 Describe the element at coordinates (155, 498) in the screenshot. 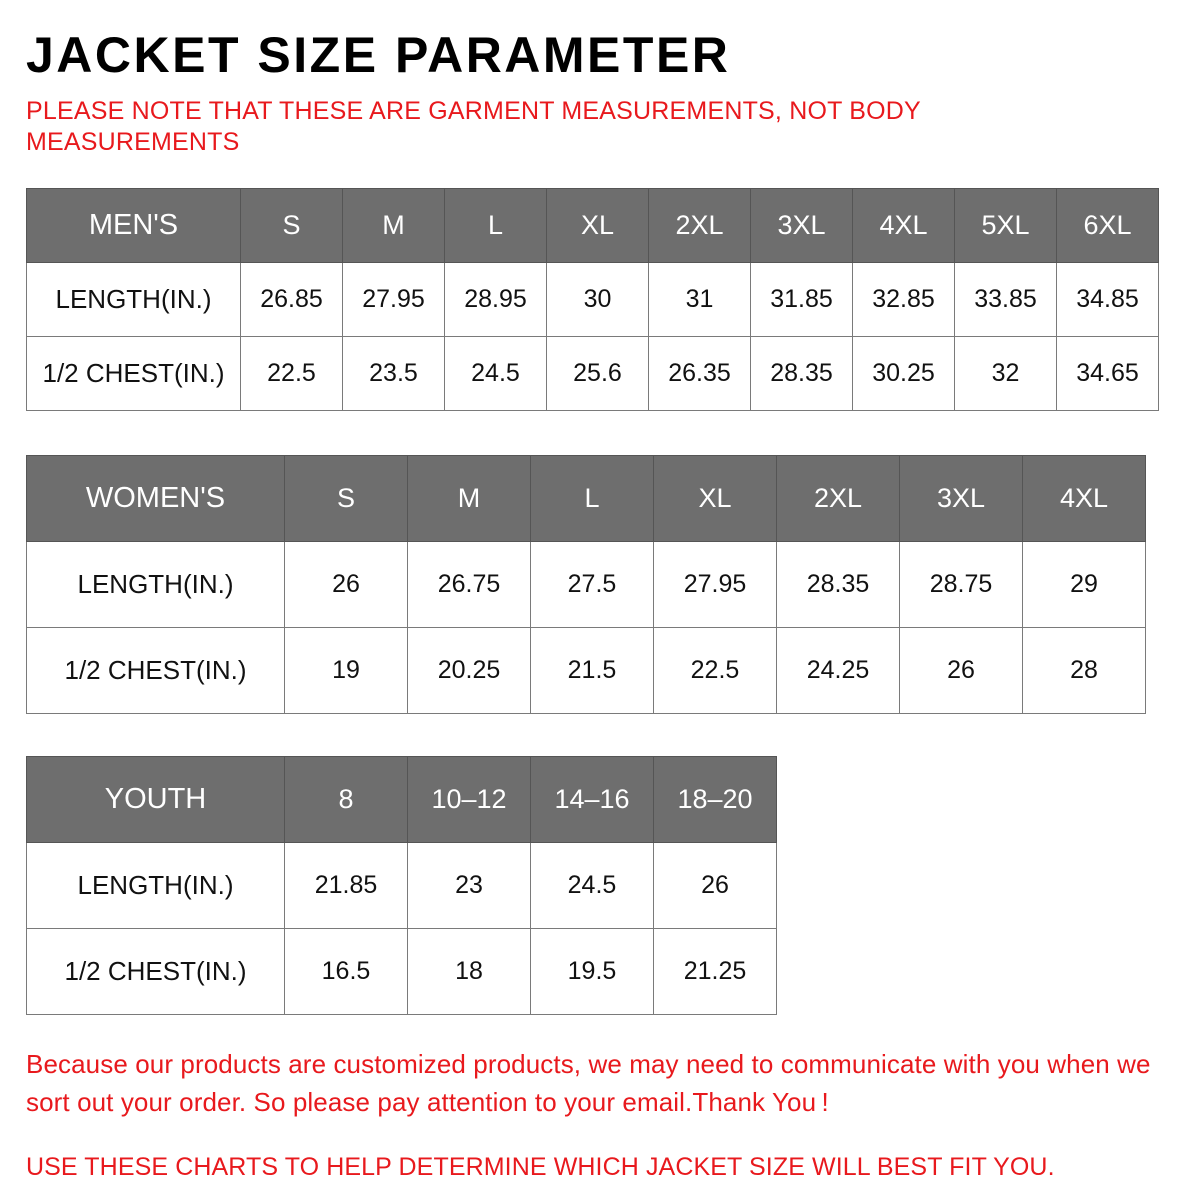

I see `womens-category-label: WOMEN'S` at that location.